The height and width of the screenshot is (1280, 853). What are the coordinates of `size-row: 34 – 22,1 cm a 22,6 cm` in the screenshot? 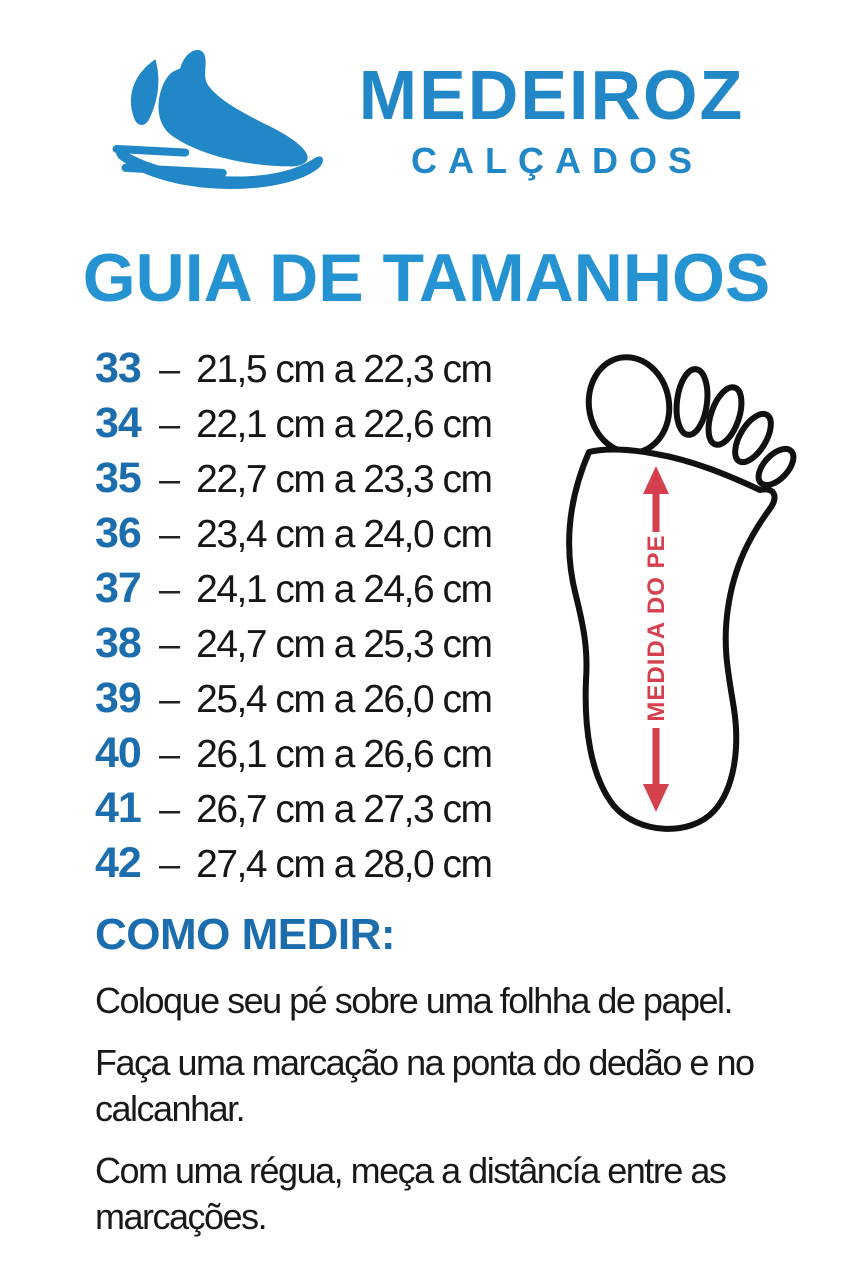 It's located at (326, 426).